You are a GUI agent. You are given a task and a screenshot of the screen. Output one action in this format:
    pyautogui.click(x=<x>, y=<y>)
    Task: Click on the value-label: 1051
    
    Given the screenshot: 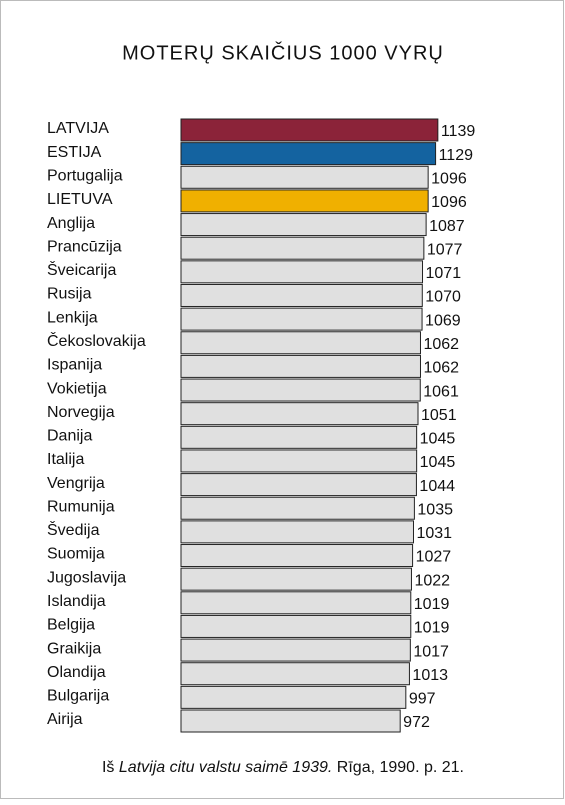 What is the action you would take?
    pyautogui.click(x=439, y=415)
    